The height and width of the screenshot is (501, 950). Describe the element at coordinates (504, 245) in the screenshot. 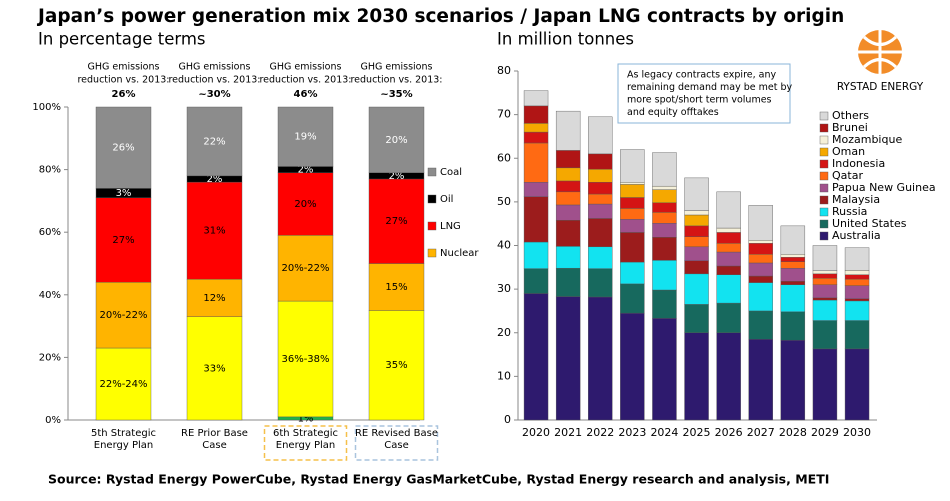

I see `y-tick-label: 40` at that location.